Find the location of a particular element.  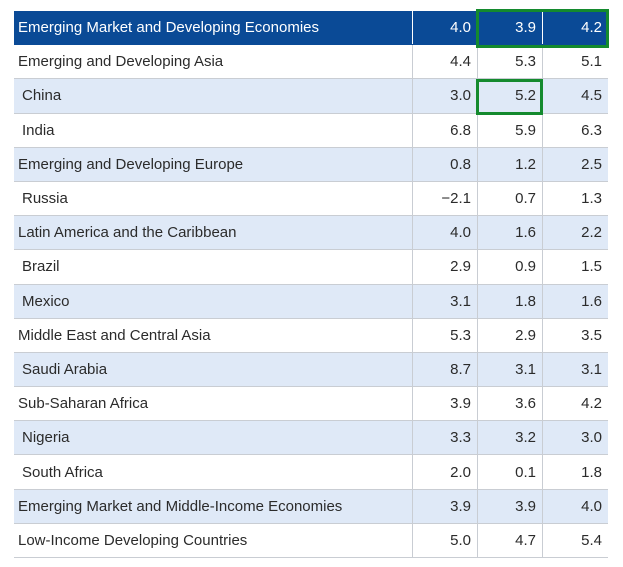

table-row: Emerging and Developing Asia 4.4 5.3 5.1 is located at coordinates (311, 62).